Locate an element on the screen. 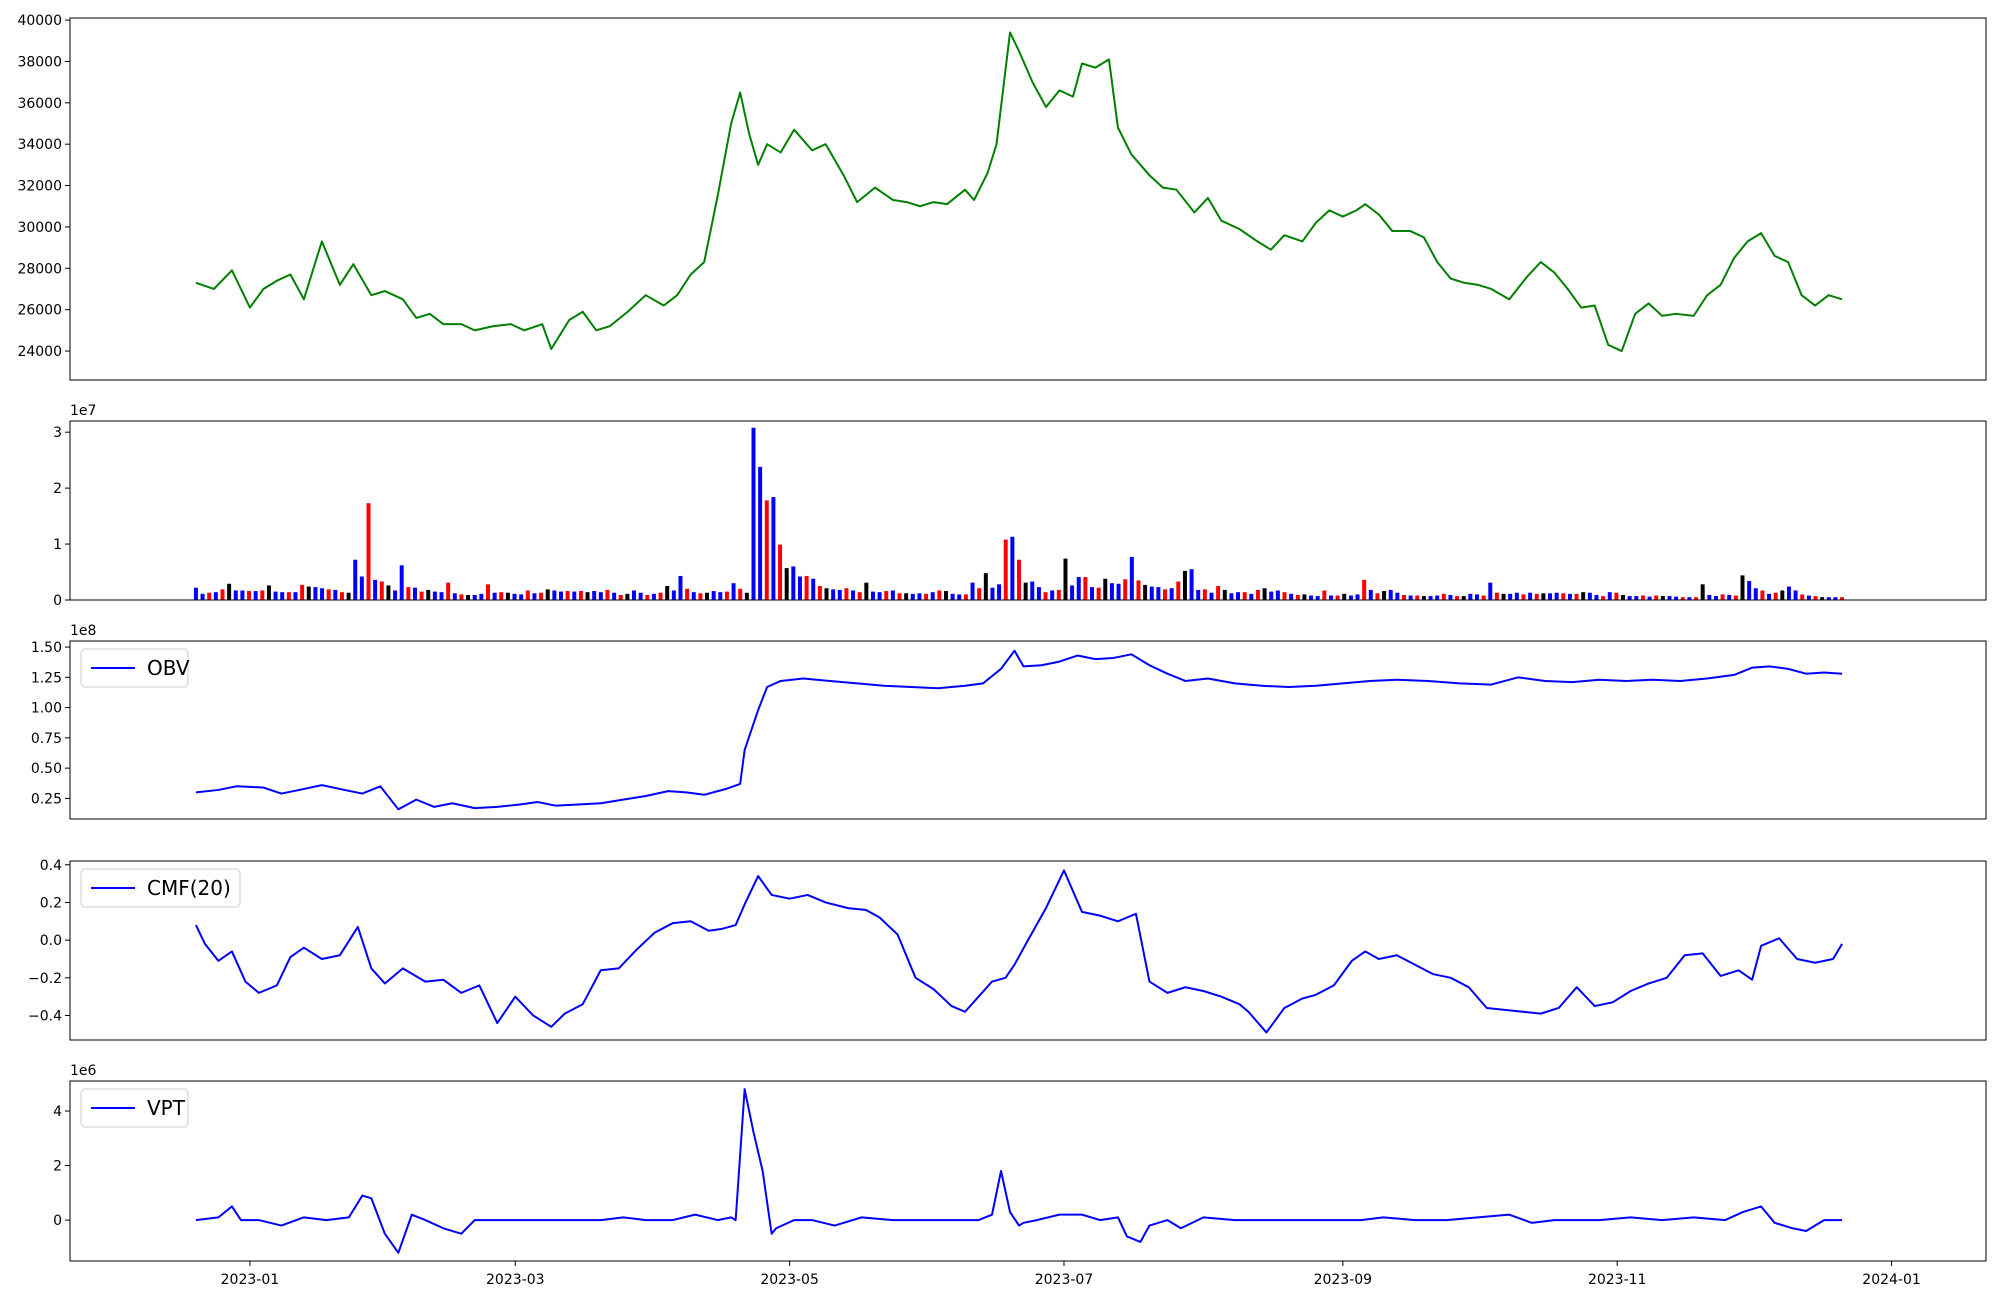 This screenshot has height=1300, width=2000. y-tick-label: 24000 is located at coordinates (39, 352).